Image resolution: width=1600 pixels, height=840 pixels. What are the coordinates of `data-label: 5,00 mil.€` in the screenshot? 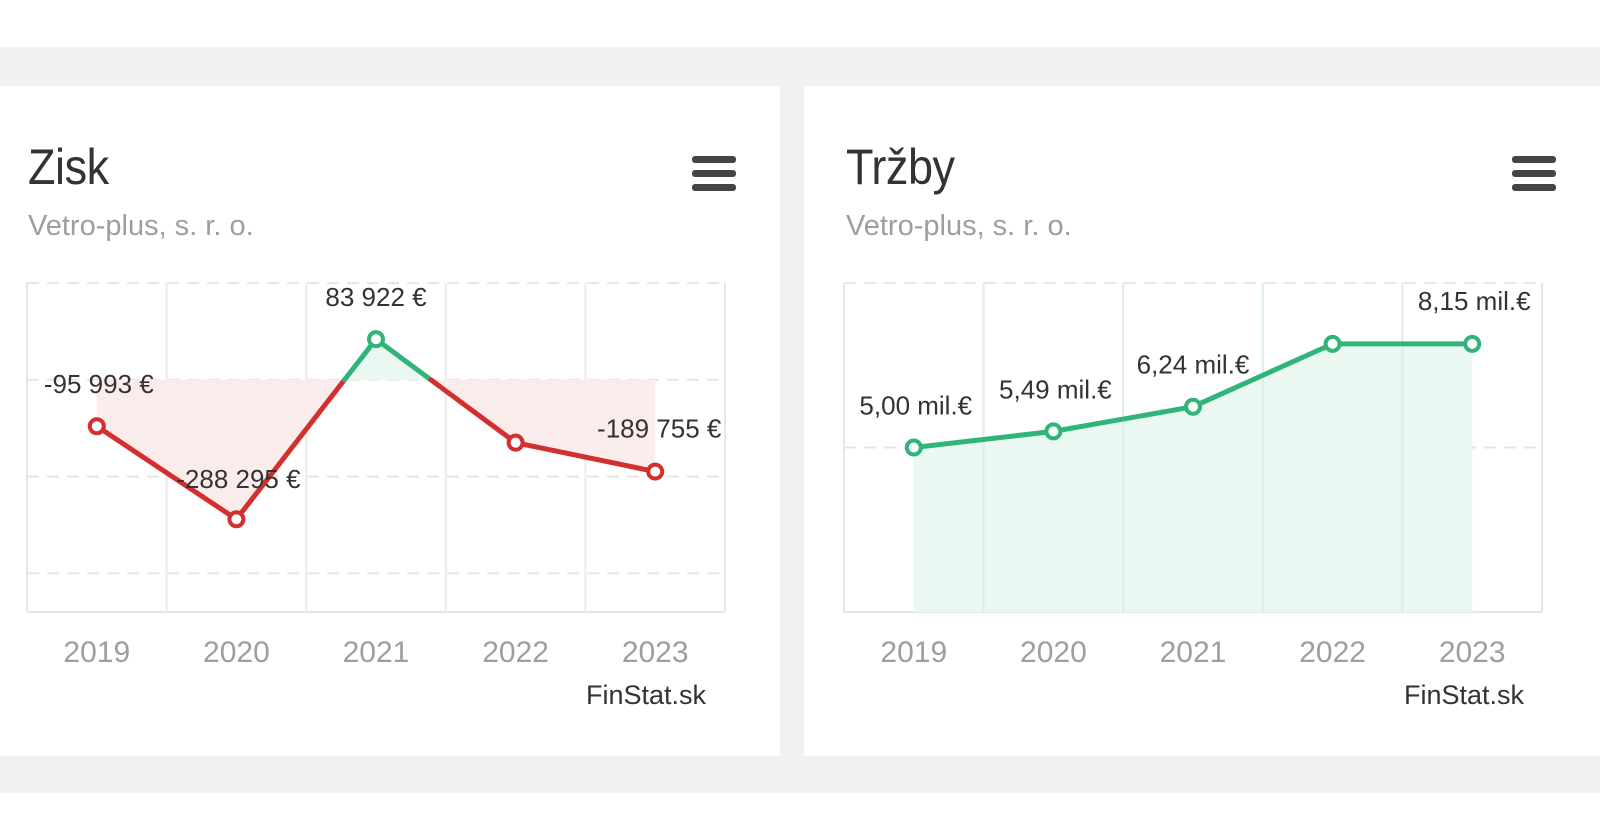 It's located at (915, 406).